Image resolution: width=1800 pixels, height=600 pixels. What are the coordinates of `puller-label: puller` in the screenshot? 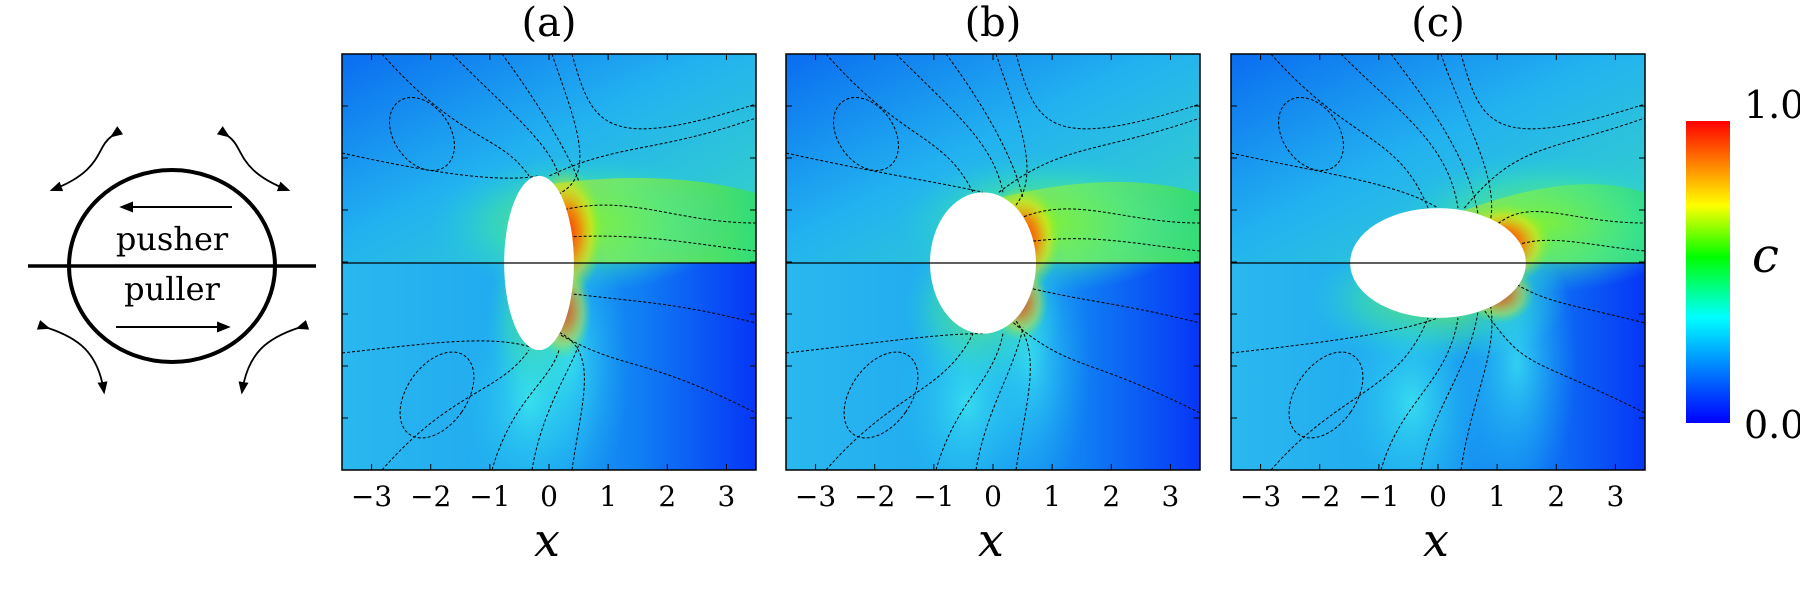 It's located at (172, 289).